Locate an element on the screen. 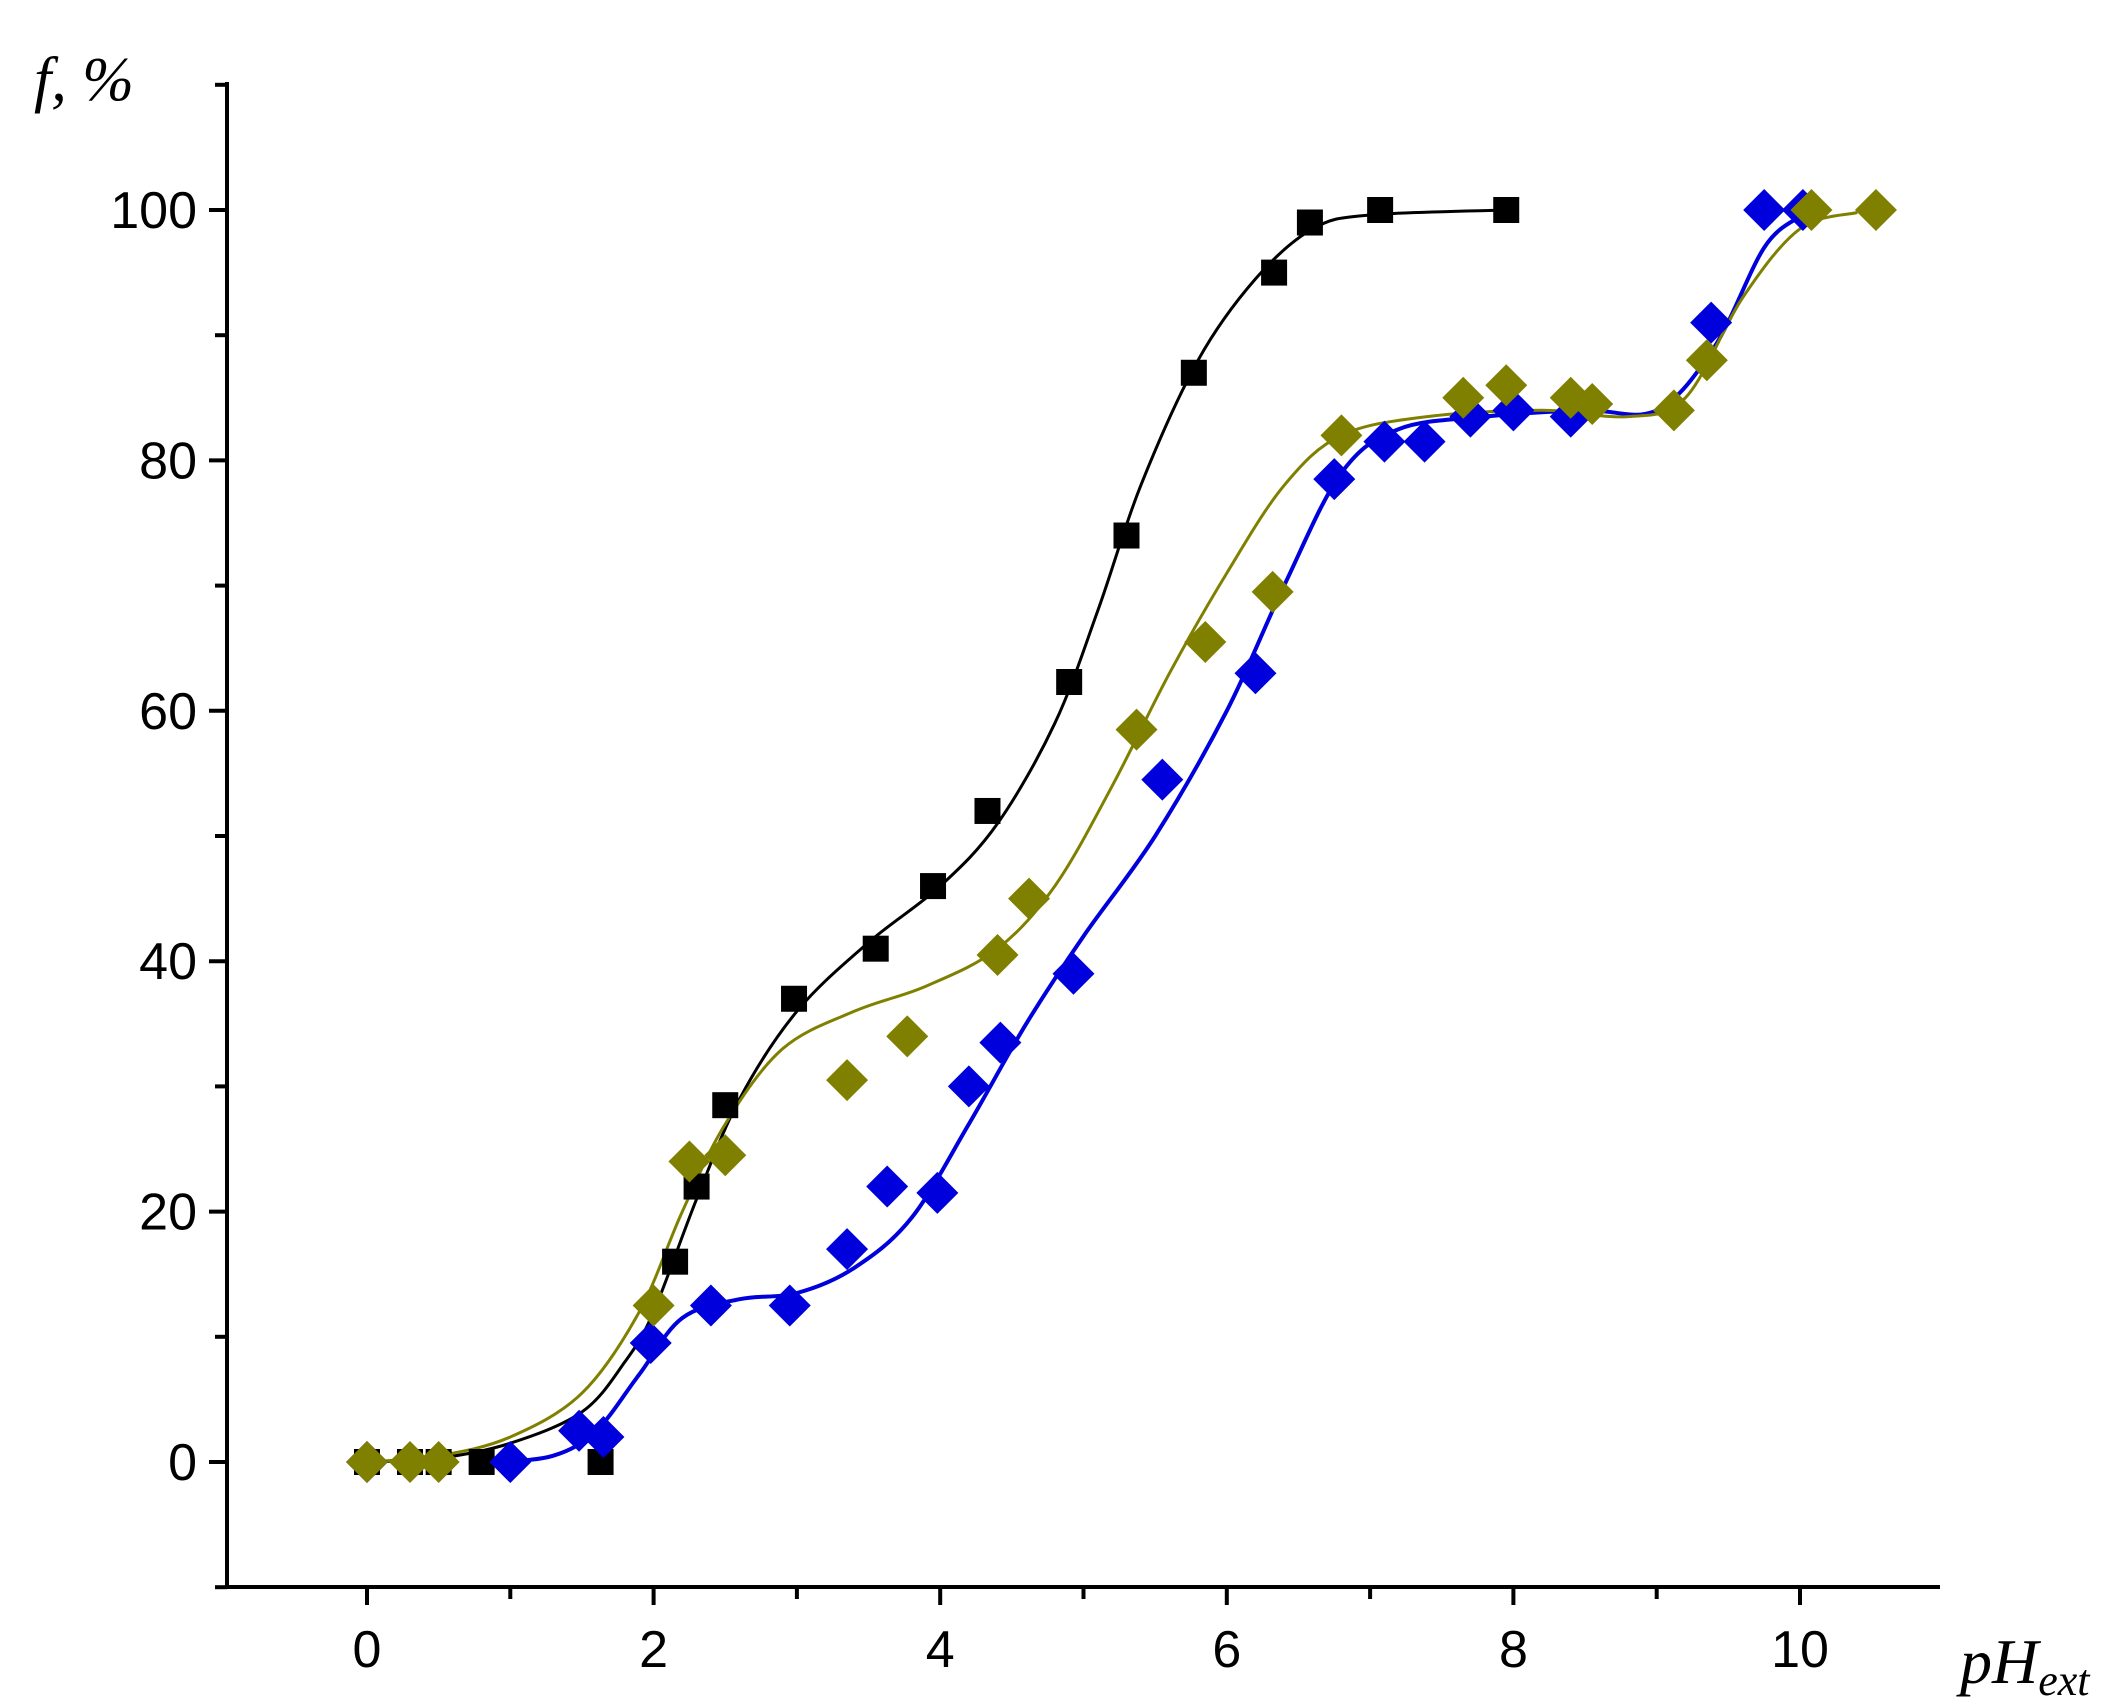 This screenshot has height=1708, width=2125. x-axis-title: pHext is located at coordinates (2023, 1665).